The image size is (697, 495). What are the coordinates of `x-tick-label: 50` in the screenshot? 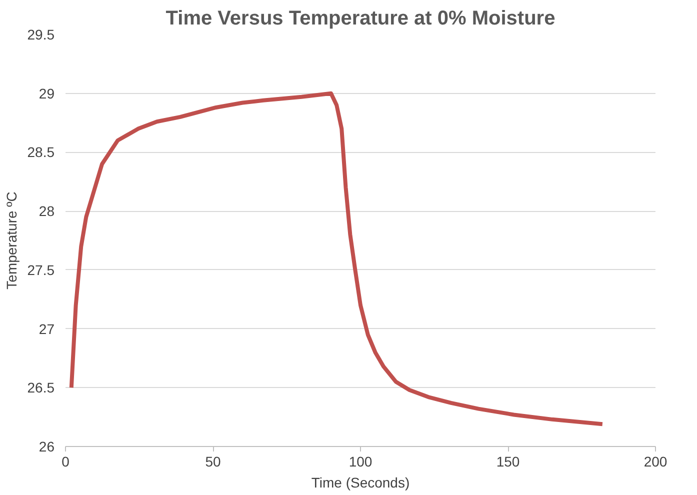 It's located at (213, 462).